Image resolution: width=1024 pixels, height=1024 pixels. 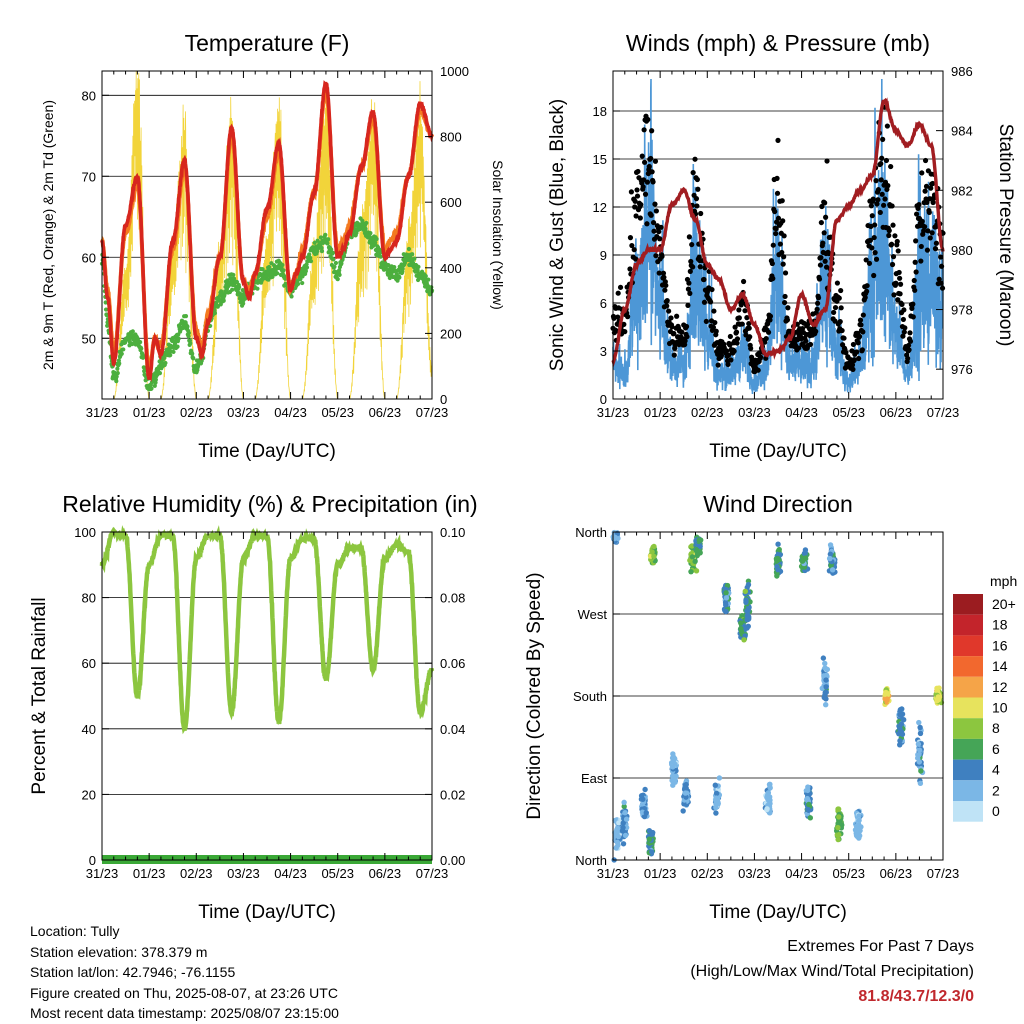 I want to click on y-tick-label: 20, so click(x=89, y=794).